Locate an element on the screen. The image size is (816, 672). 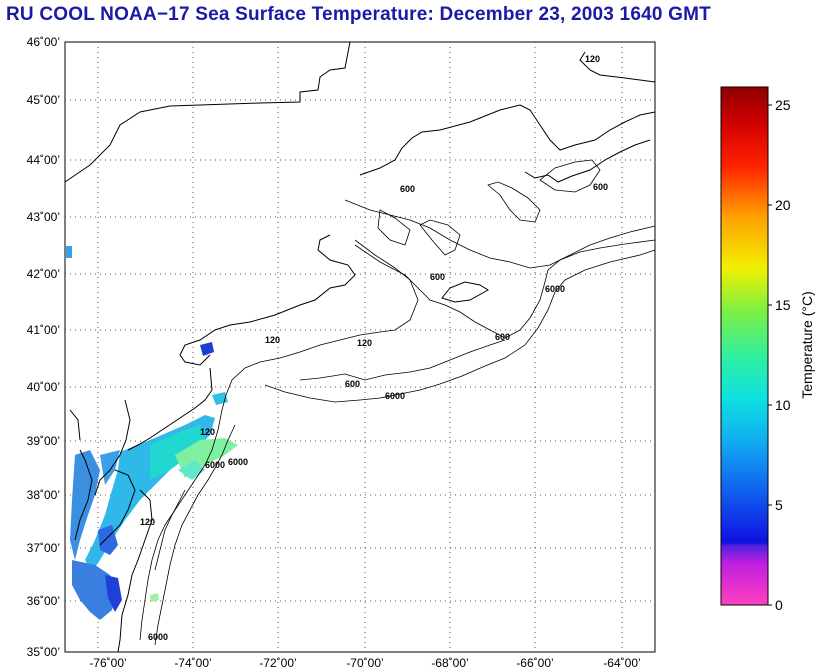
svg-text: -74˚00’ is located at coordinates (192, 663).